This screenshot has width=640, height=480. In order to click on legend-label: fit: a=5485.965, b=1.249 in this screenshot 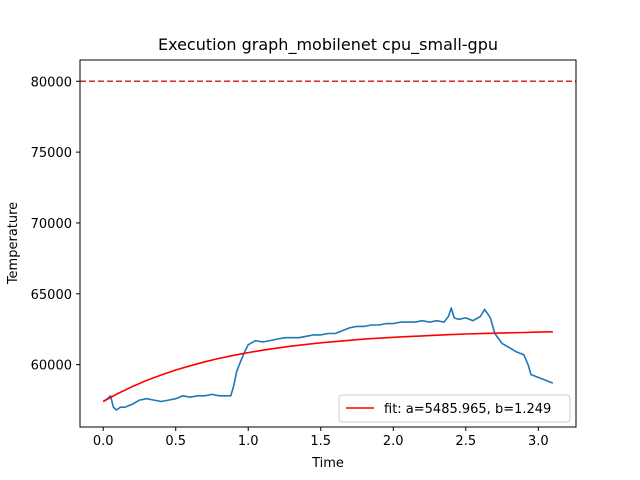, I will do `click(467, 409)`.